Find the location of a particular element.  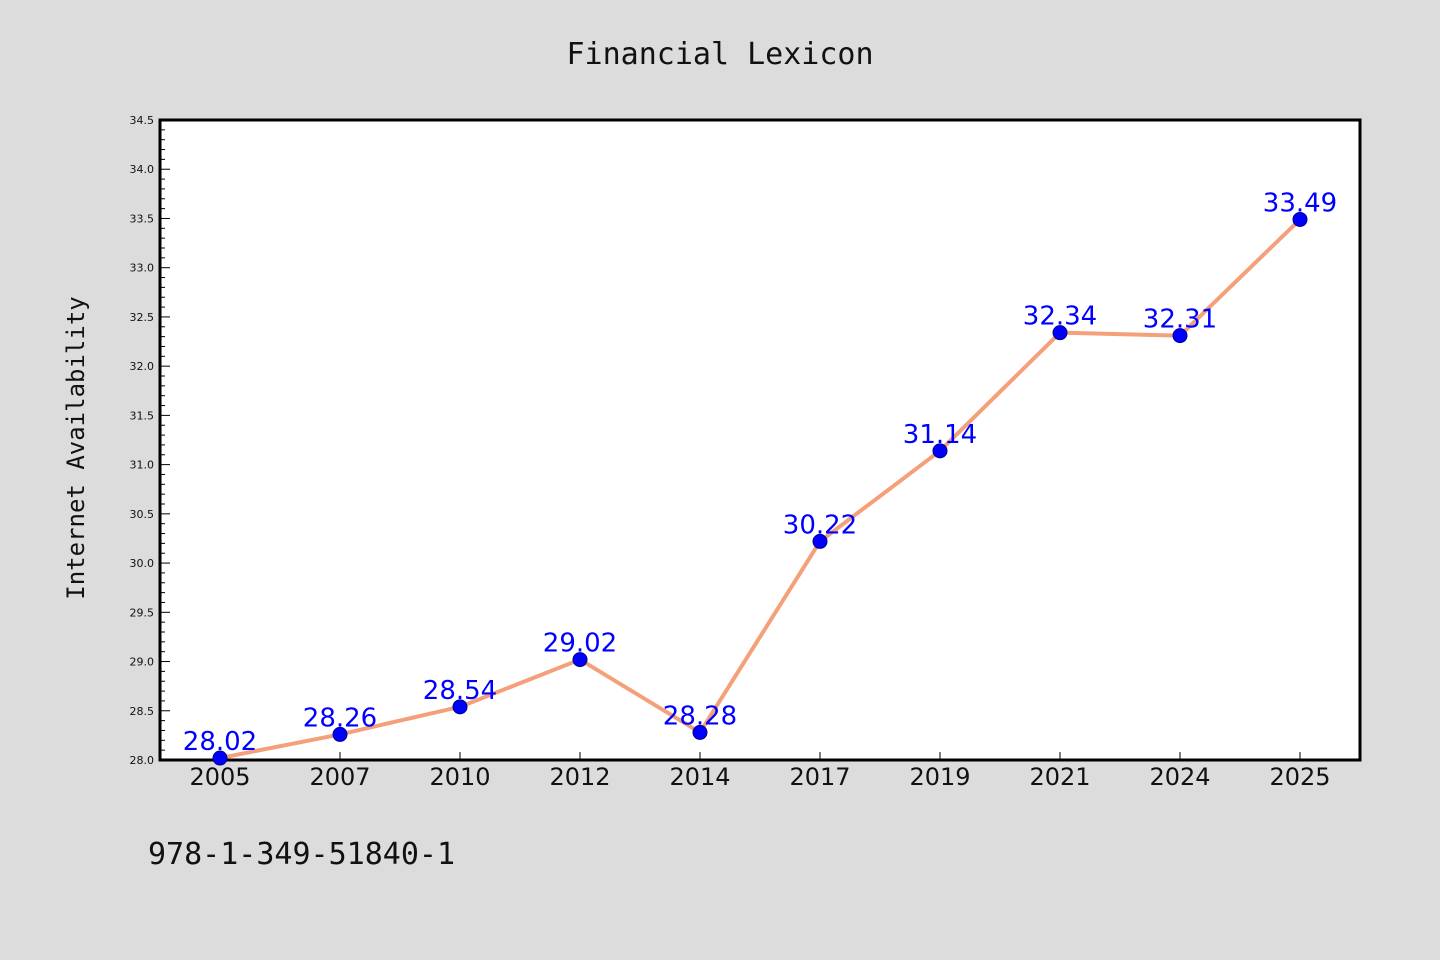

y-tick-label: 28.5 is located at coordinates (142, 711).